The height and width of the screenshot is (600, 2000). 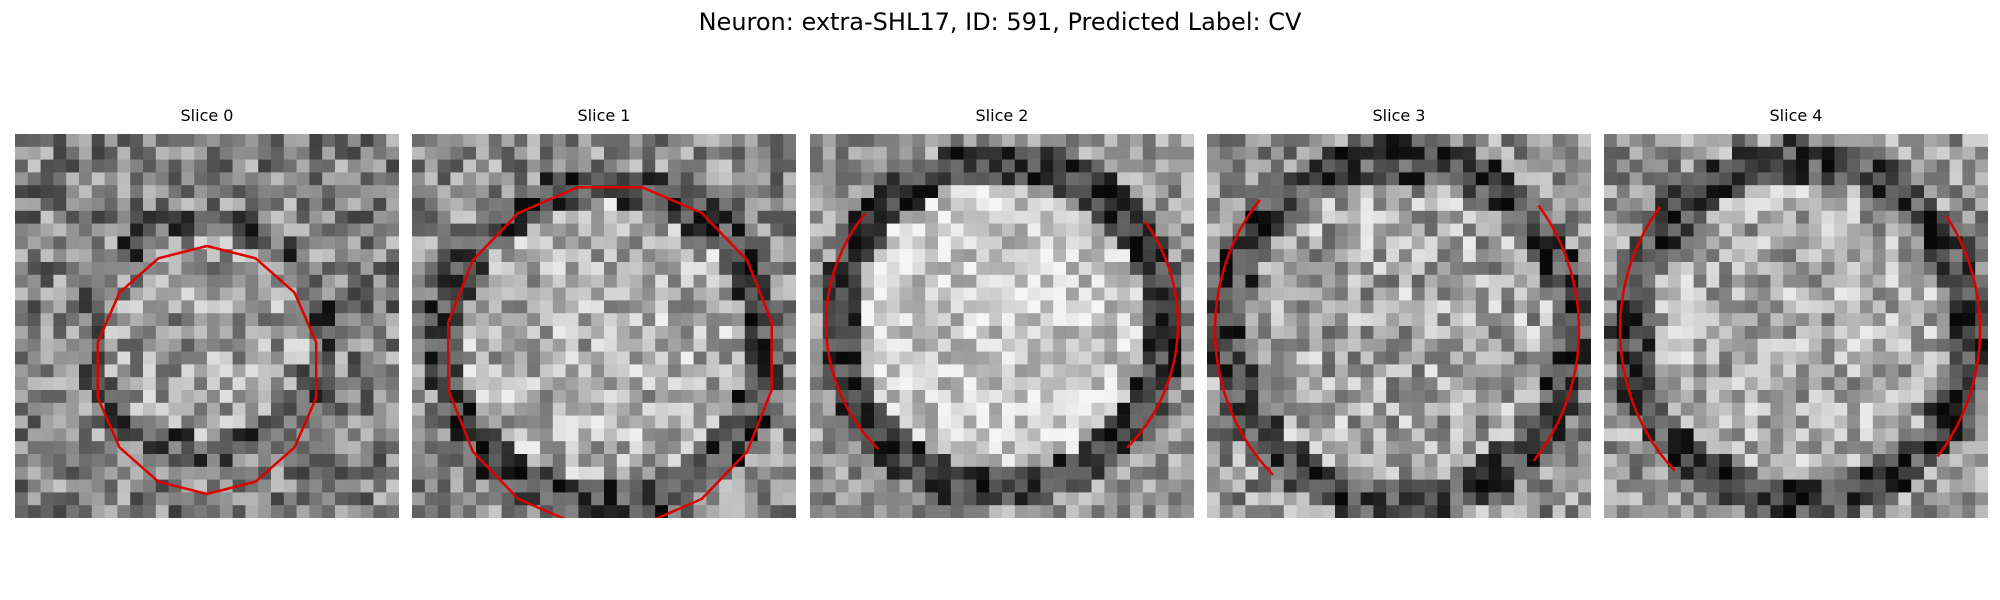 I want to click on slice-title-2: Slice 2, so click(x=1002, y=115).